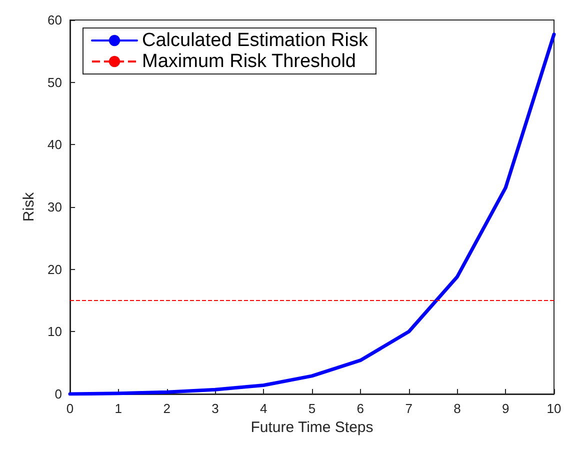 This screenshot has width=579, height=449. What do you see at coordinates (70, 408) in the screenshot?
I see `x-tick-label: 0` at bounding box center [70, 408].